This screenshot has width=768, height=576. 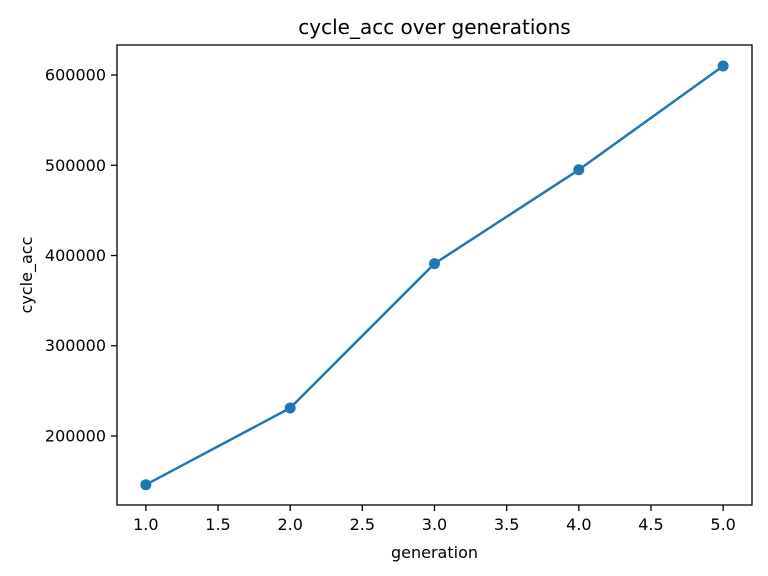 What do you see at coordinates (434, 27) in the screenshot?
I see `chart-title: cycle_acc over generations` at bounding box center [434, 27].